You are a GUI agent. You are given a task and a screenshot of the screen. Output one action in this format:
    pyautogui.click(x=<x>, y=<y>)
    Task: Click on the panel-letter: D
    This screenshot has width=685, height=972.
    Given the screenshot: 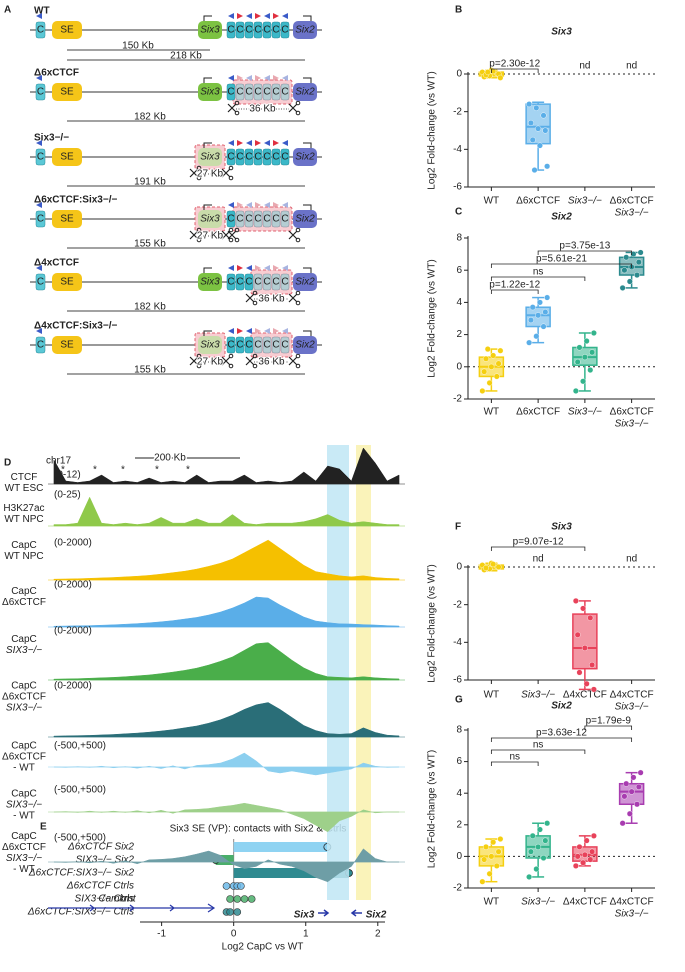 What is the action you would take?
    pyautogui.click(x=7, y=463)
    